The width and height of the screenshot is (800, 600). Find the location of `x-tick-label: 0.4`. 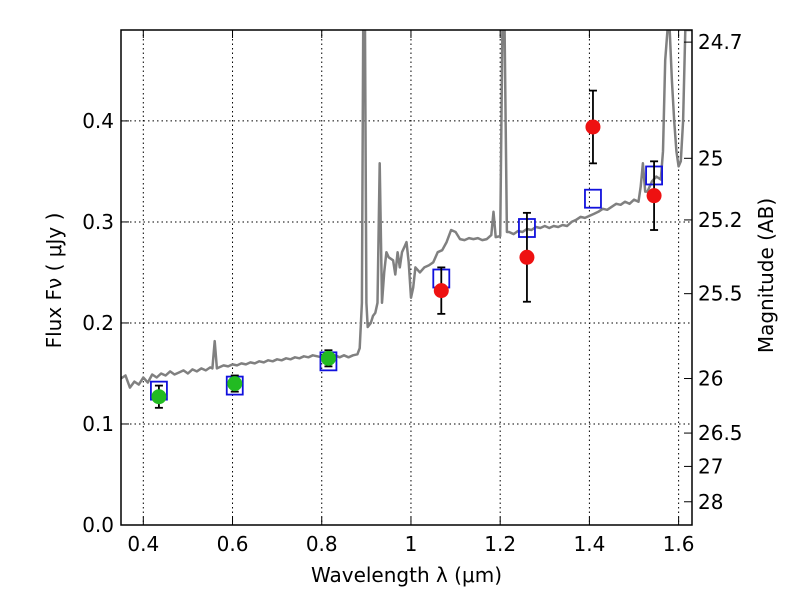

x-tick-label: 0.4 is located at coordinates (143, 544).